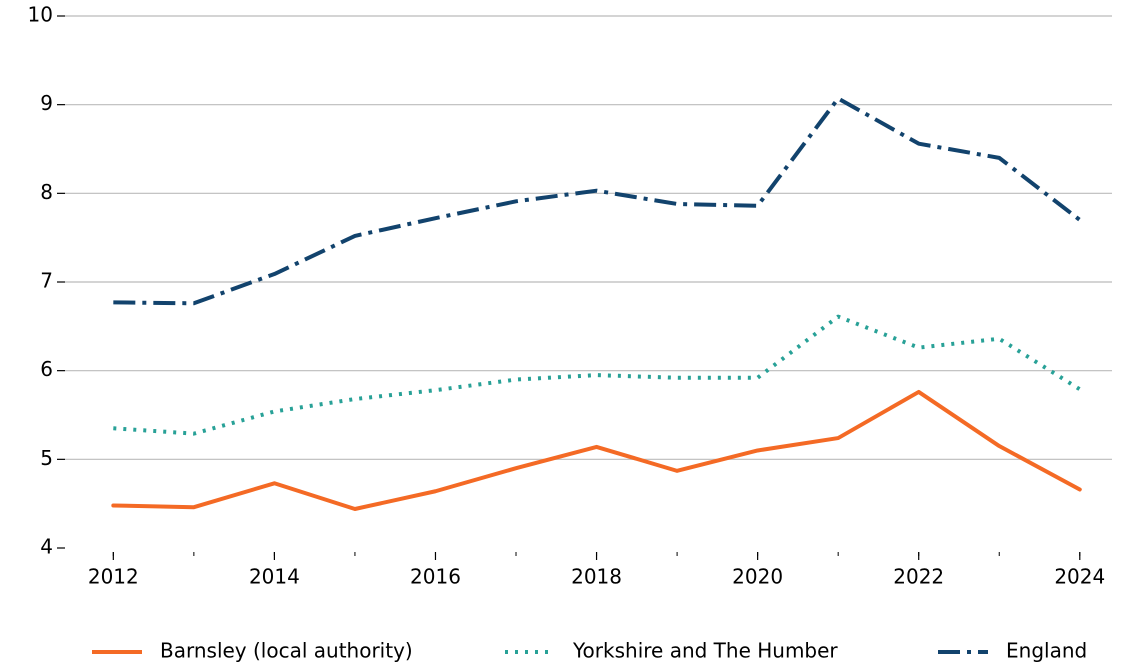  I want to click on legend-label: England, so click(1046, 651).